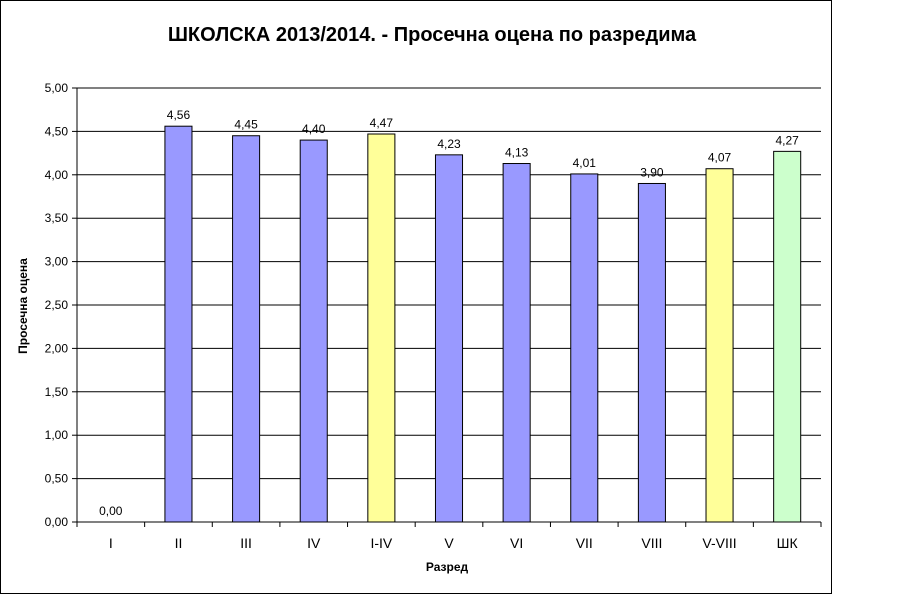 The image size is (904, 606). I want to click on x-axis-title: Разред, so click(447, 567).